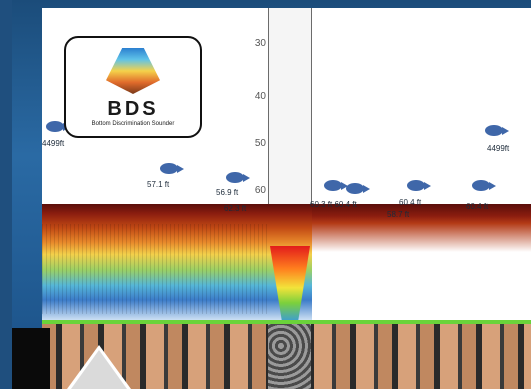 This screenshot has width=531, height=389. I want to click on pointer-arrow-inner, so click(99, 369).